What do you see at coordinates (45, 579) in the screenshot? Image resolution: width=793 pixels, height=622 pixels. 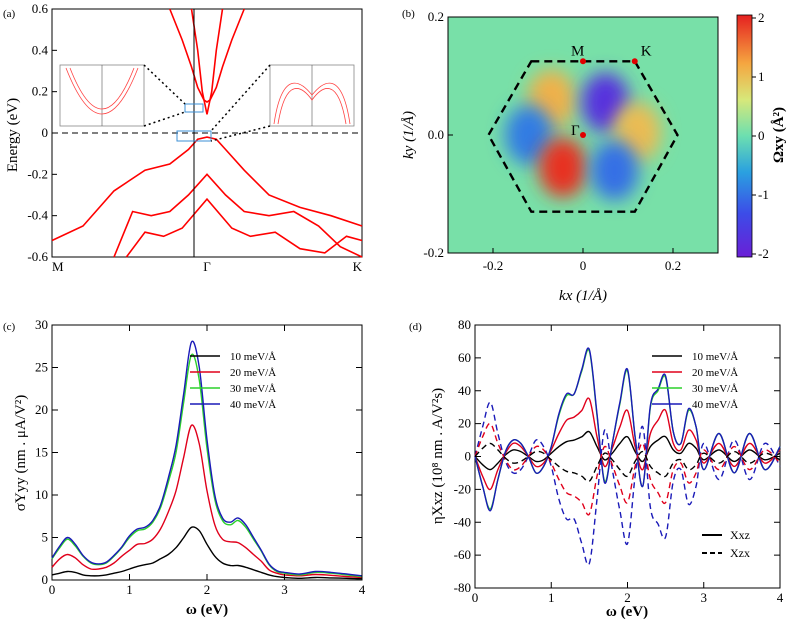 I see `c-ytick-label-0: 0` at bounding box center [45, 579].